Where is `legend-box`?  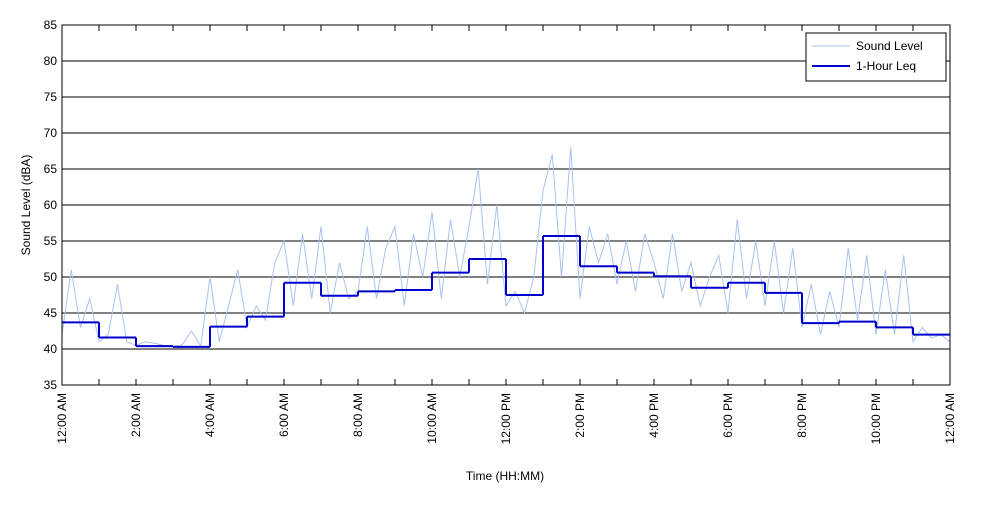 legend-box is located at coordinates (876, 57).